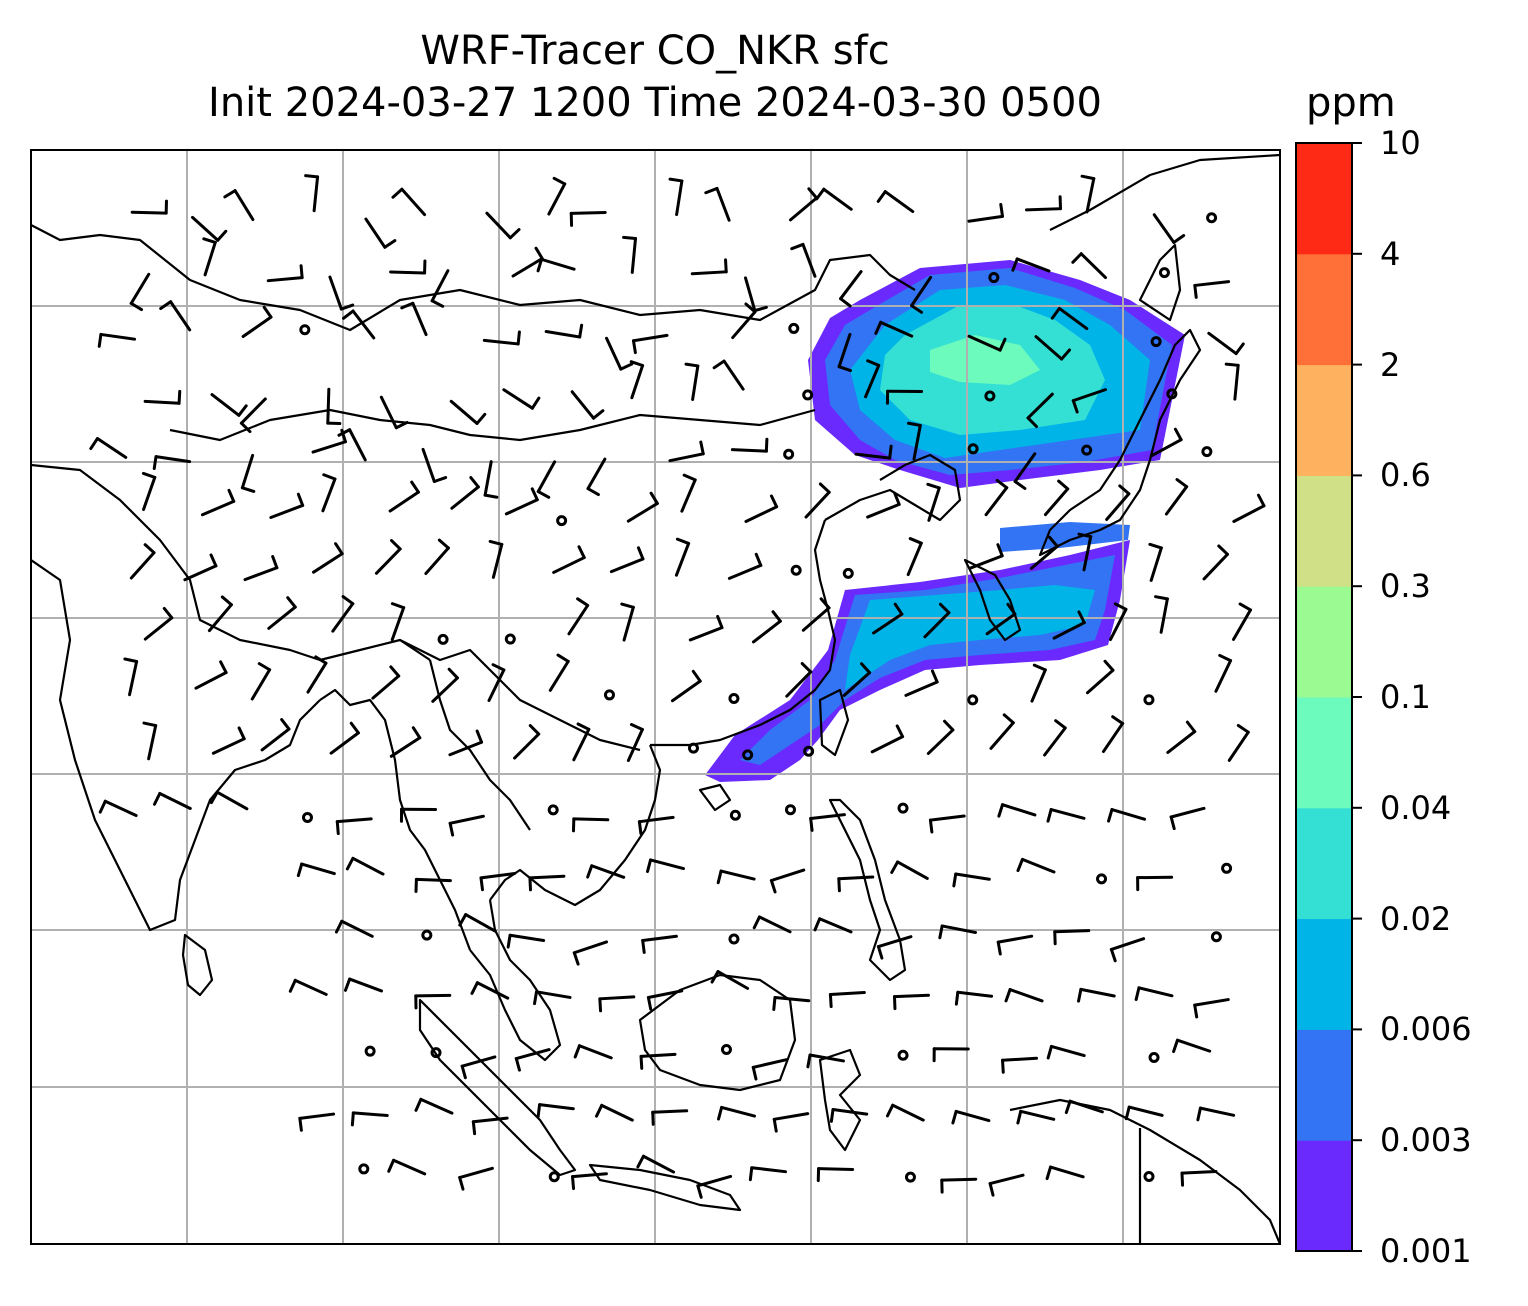 The height and width of the screenshot is (1306, 1528). I want to click on colorbar-tick-label: 0.6, so click(1405, 475).